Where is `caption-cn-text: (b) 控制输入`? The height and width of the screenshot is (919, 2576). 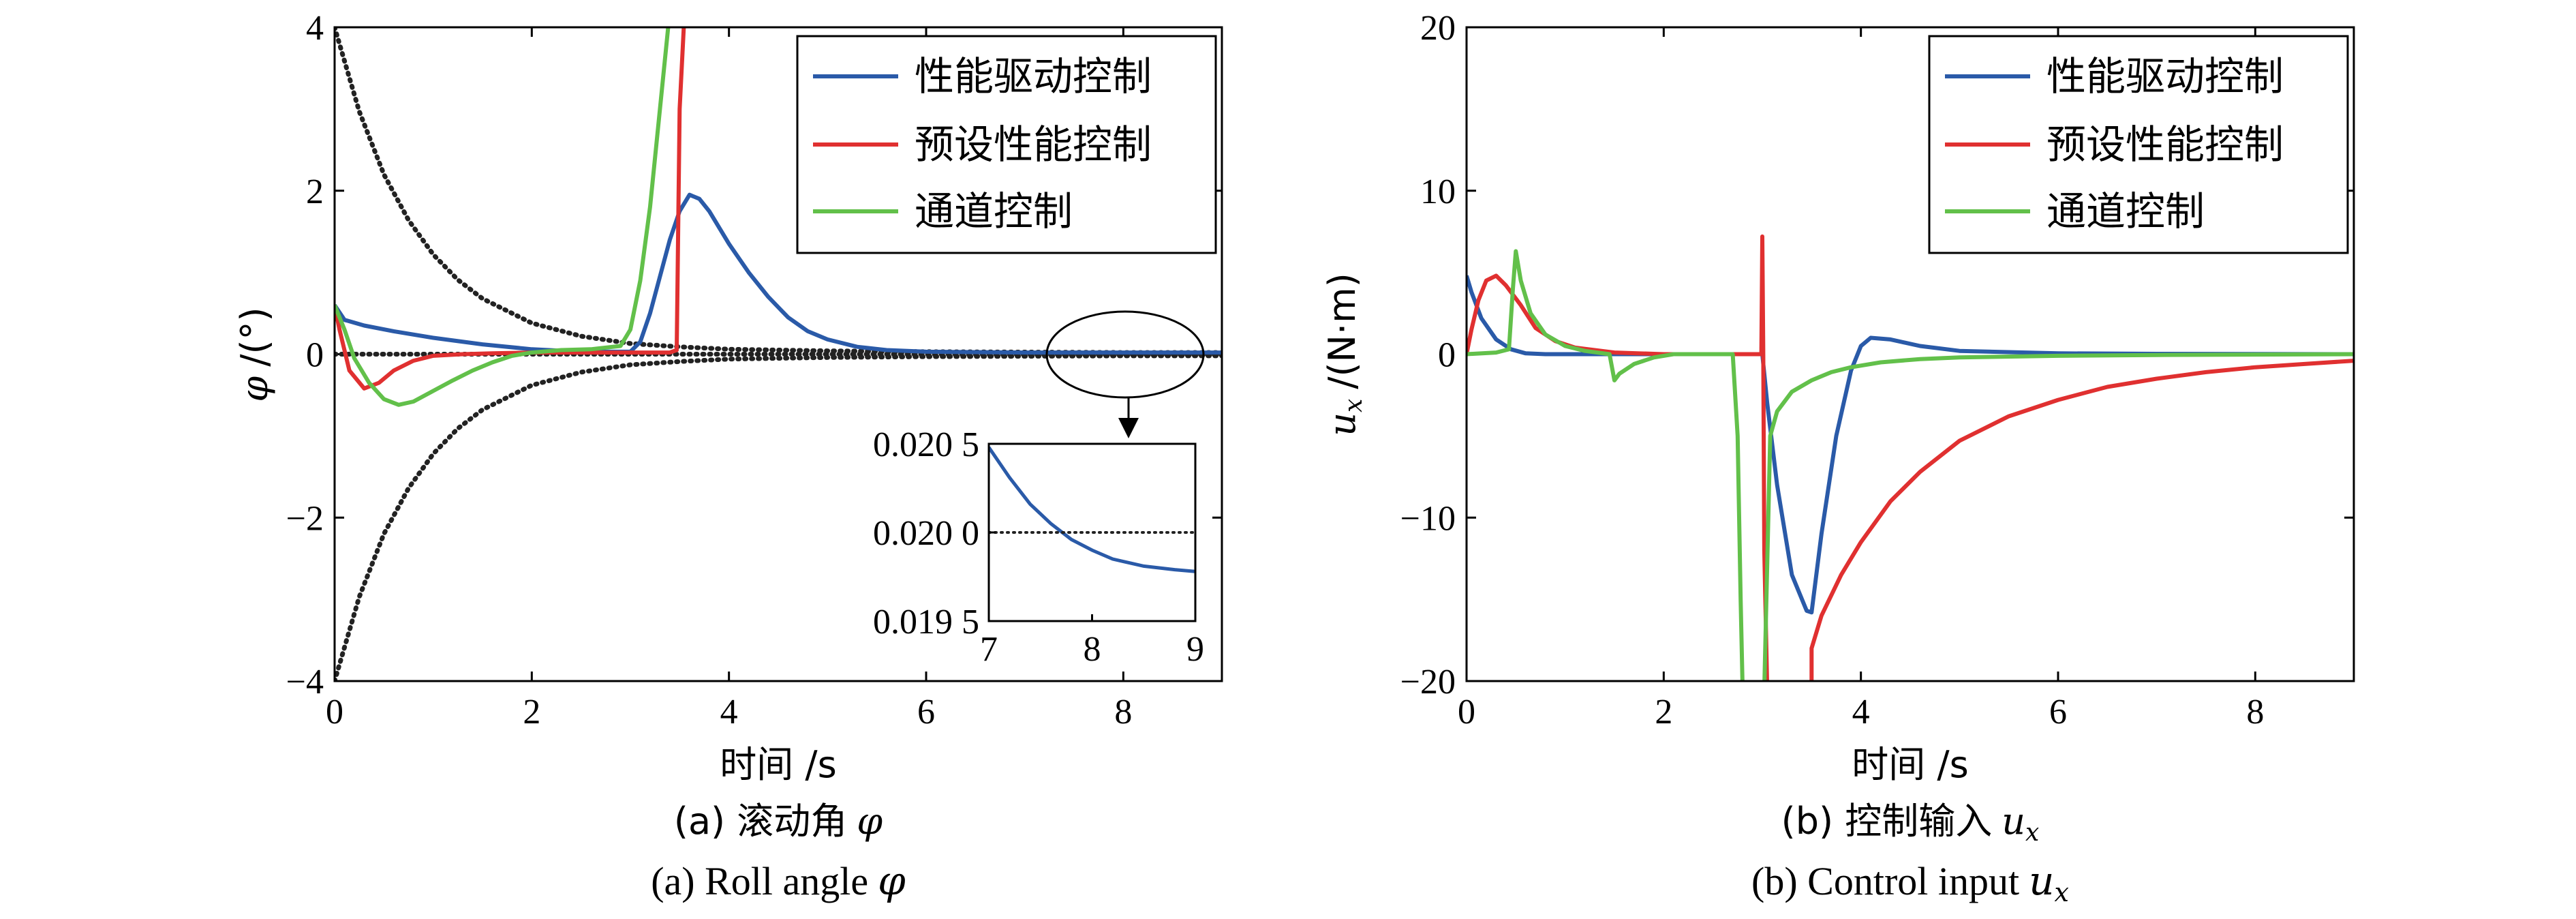
caption-cn-text: (b) 控制输入 is located at coordinates (1887, 821).